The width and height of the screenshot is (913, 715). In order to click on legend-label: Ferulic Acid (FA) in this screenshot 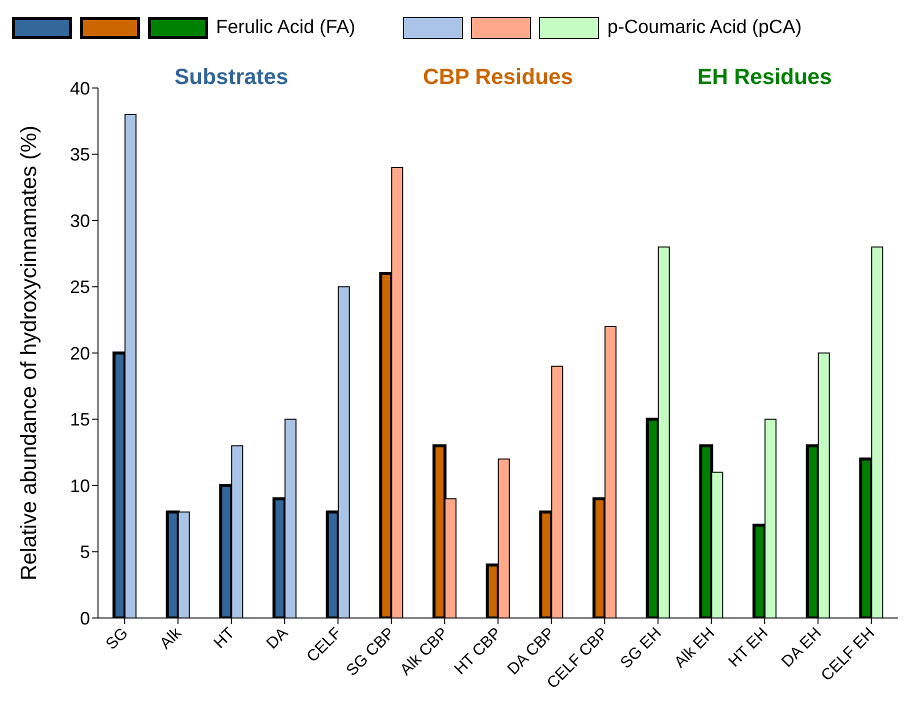, I will do `click(286, 28)`.